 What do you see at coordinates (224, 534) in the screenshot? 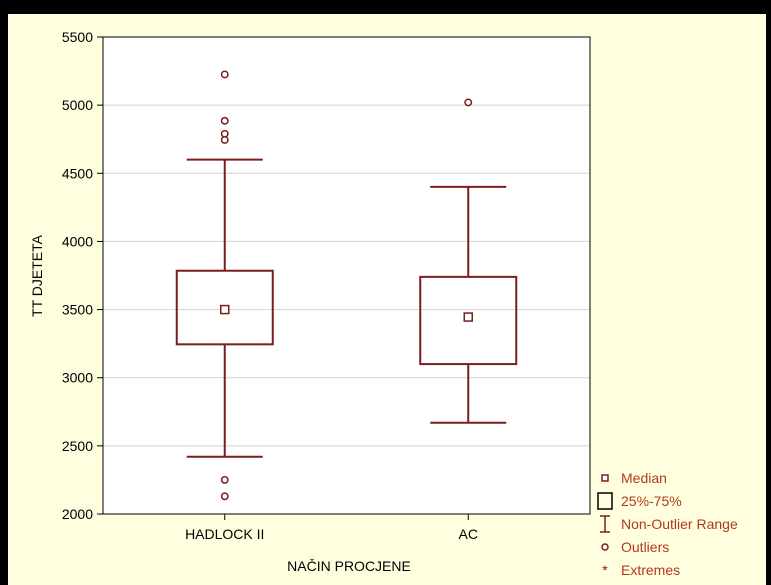
I see `x-tick-label: HADLOCK II` at bounding box center [224, 534].